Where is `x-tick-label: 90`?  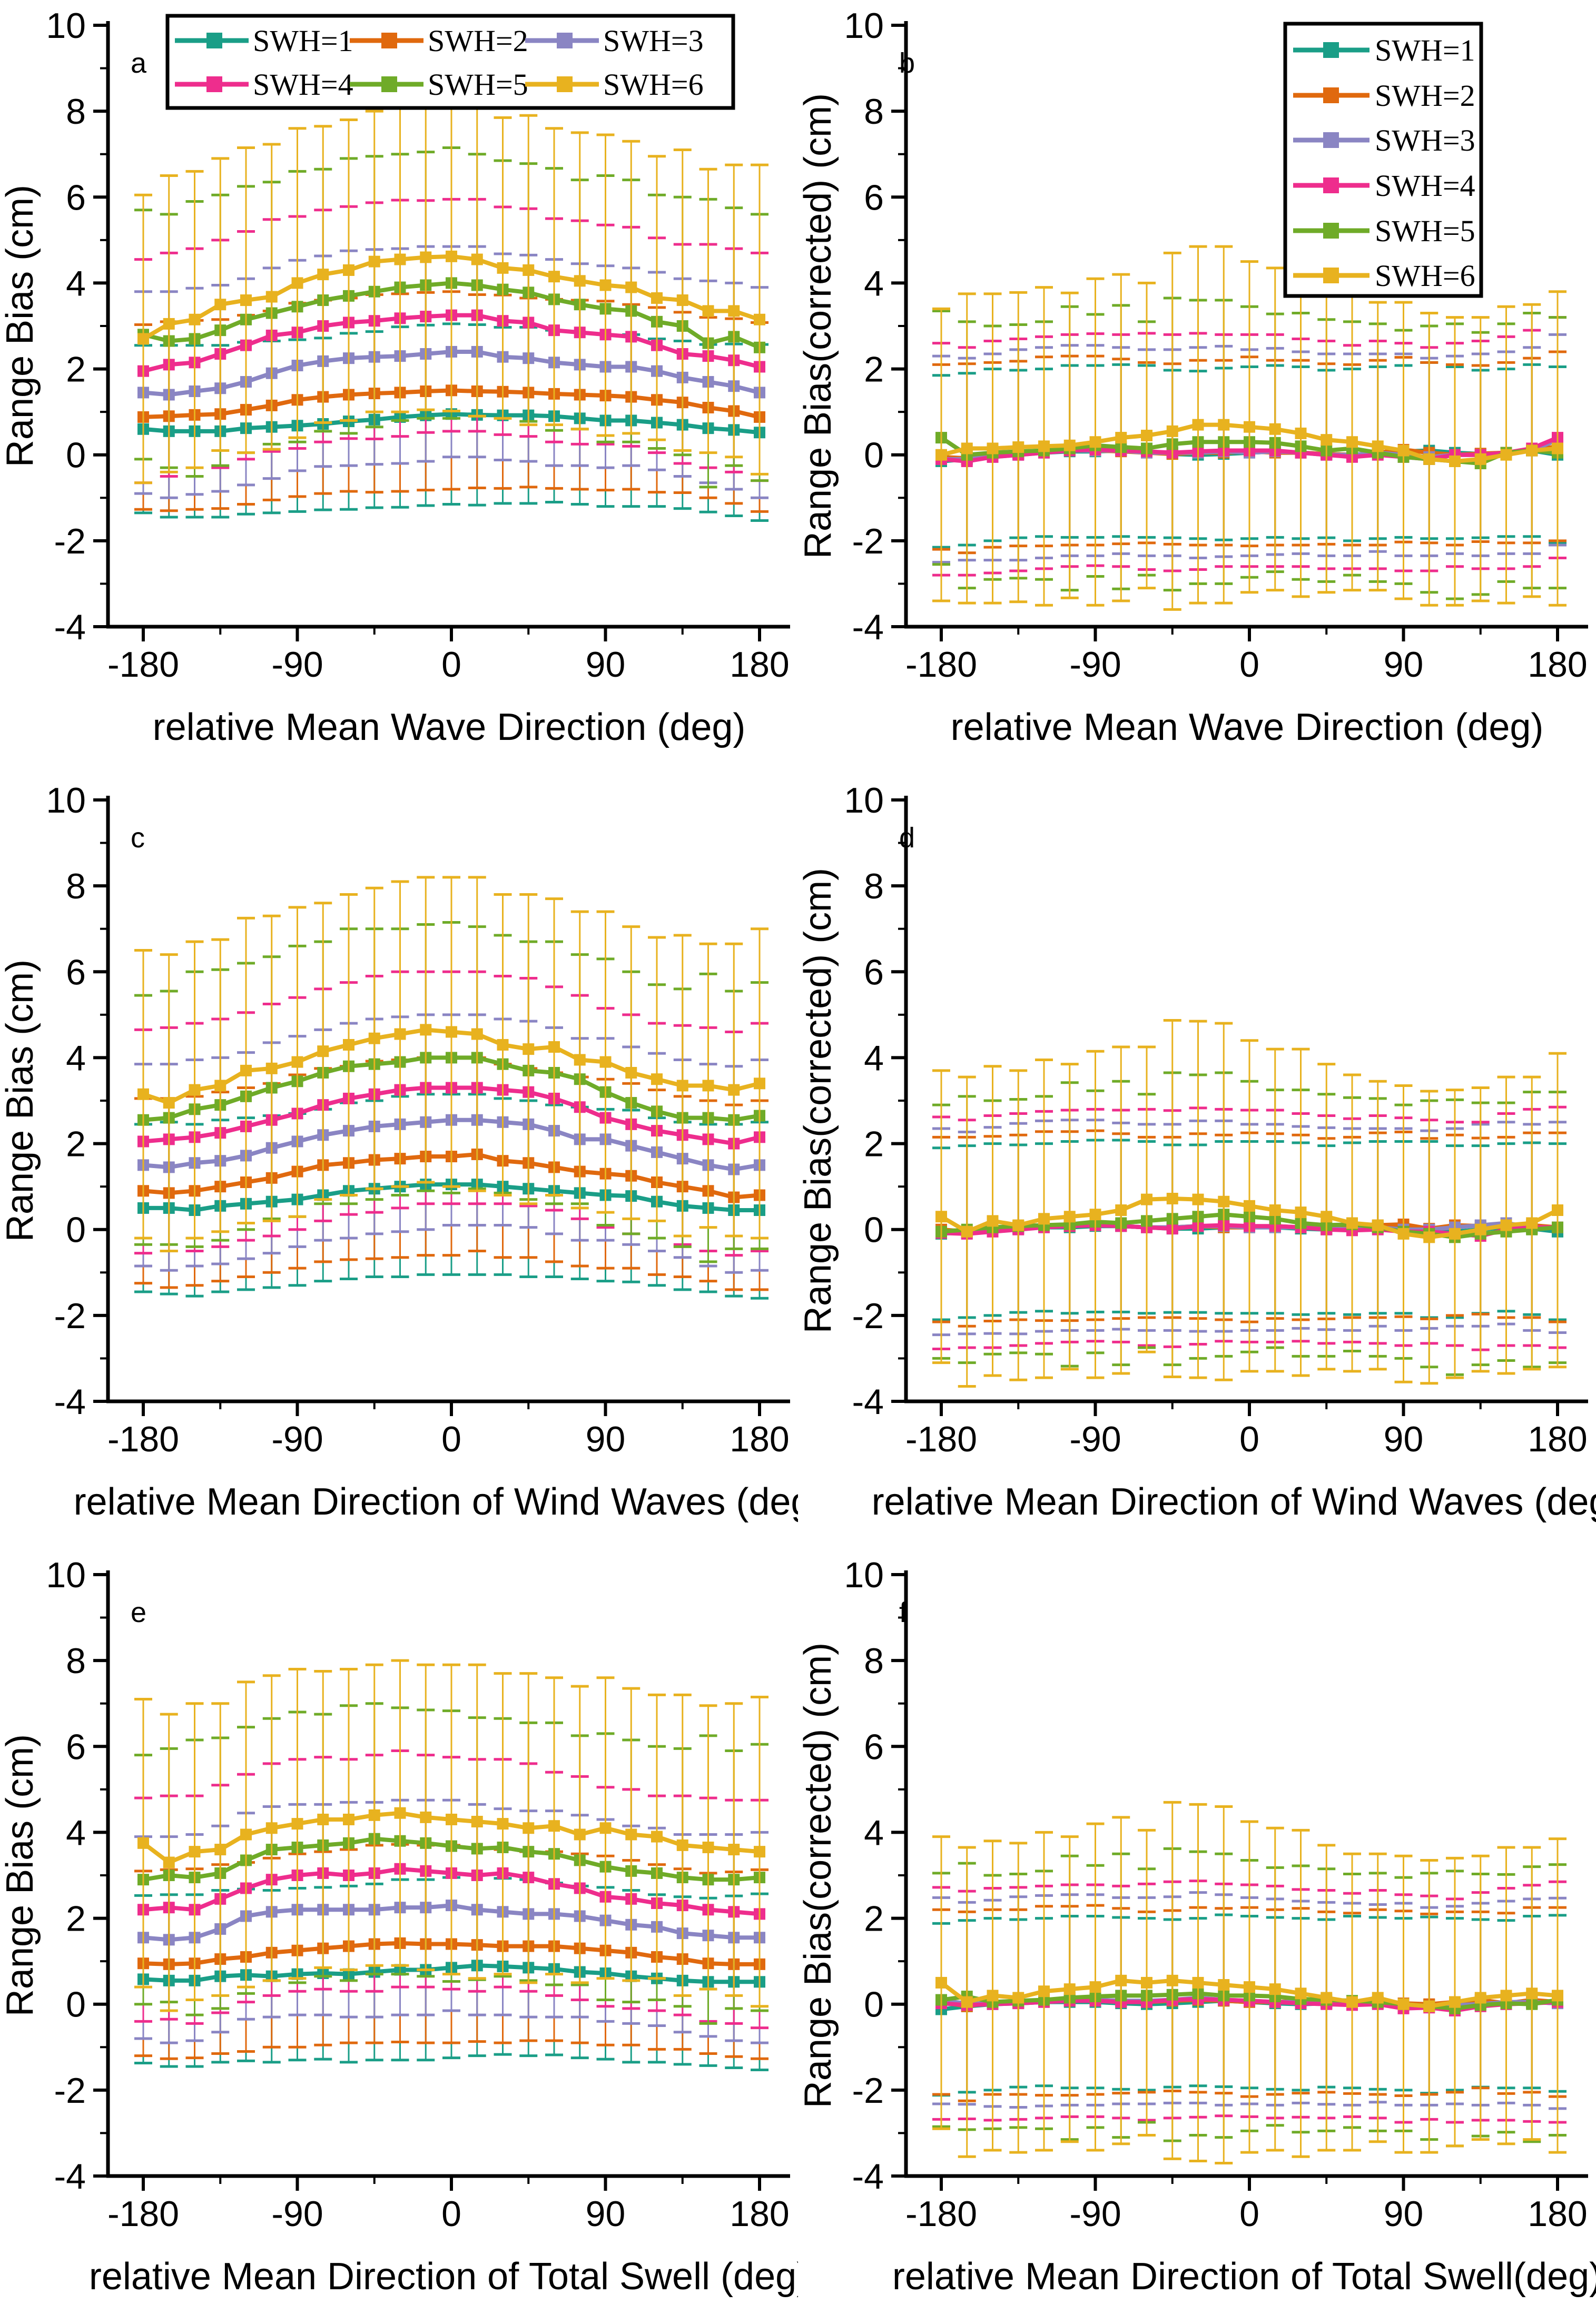 x-tick-label: 90 is located at coordinates (1404, 1439).